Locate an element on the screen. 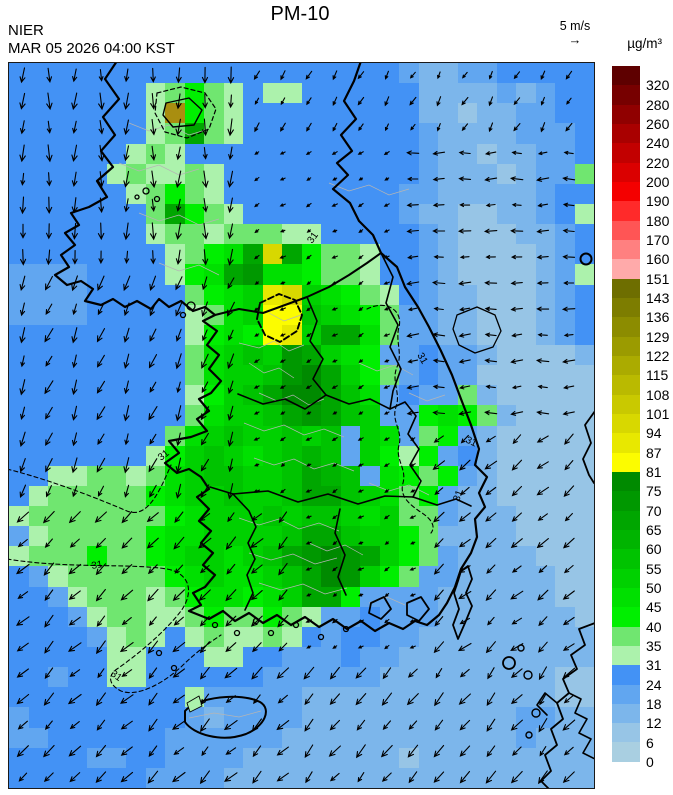 Image resolution: width=673 pixels, height=795 pixels. wind-reference-label: 5 m/s is located at coordinates (575, 26).